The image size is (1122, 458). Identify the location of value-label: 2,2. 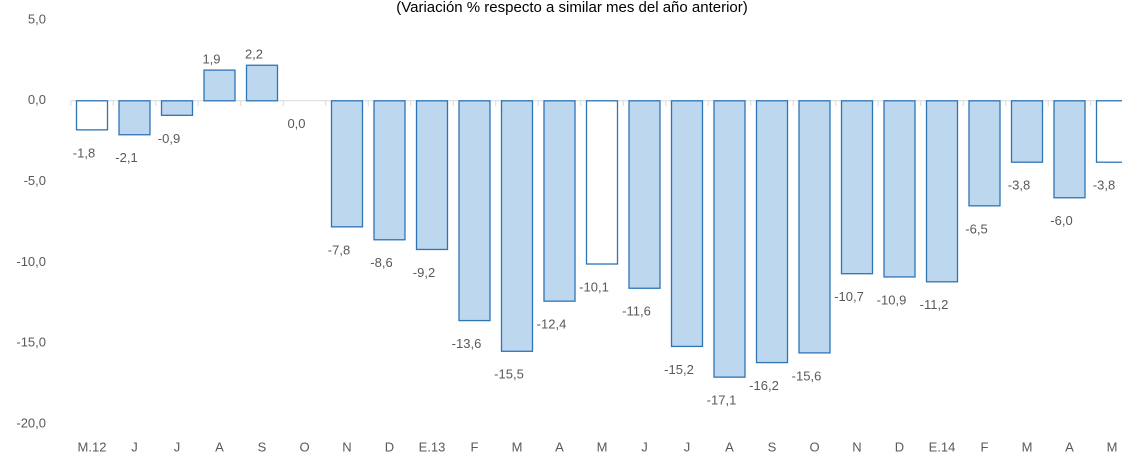
(254, 54).